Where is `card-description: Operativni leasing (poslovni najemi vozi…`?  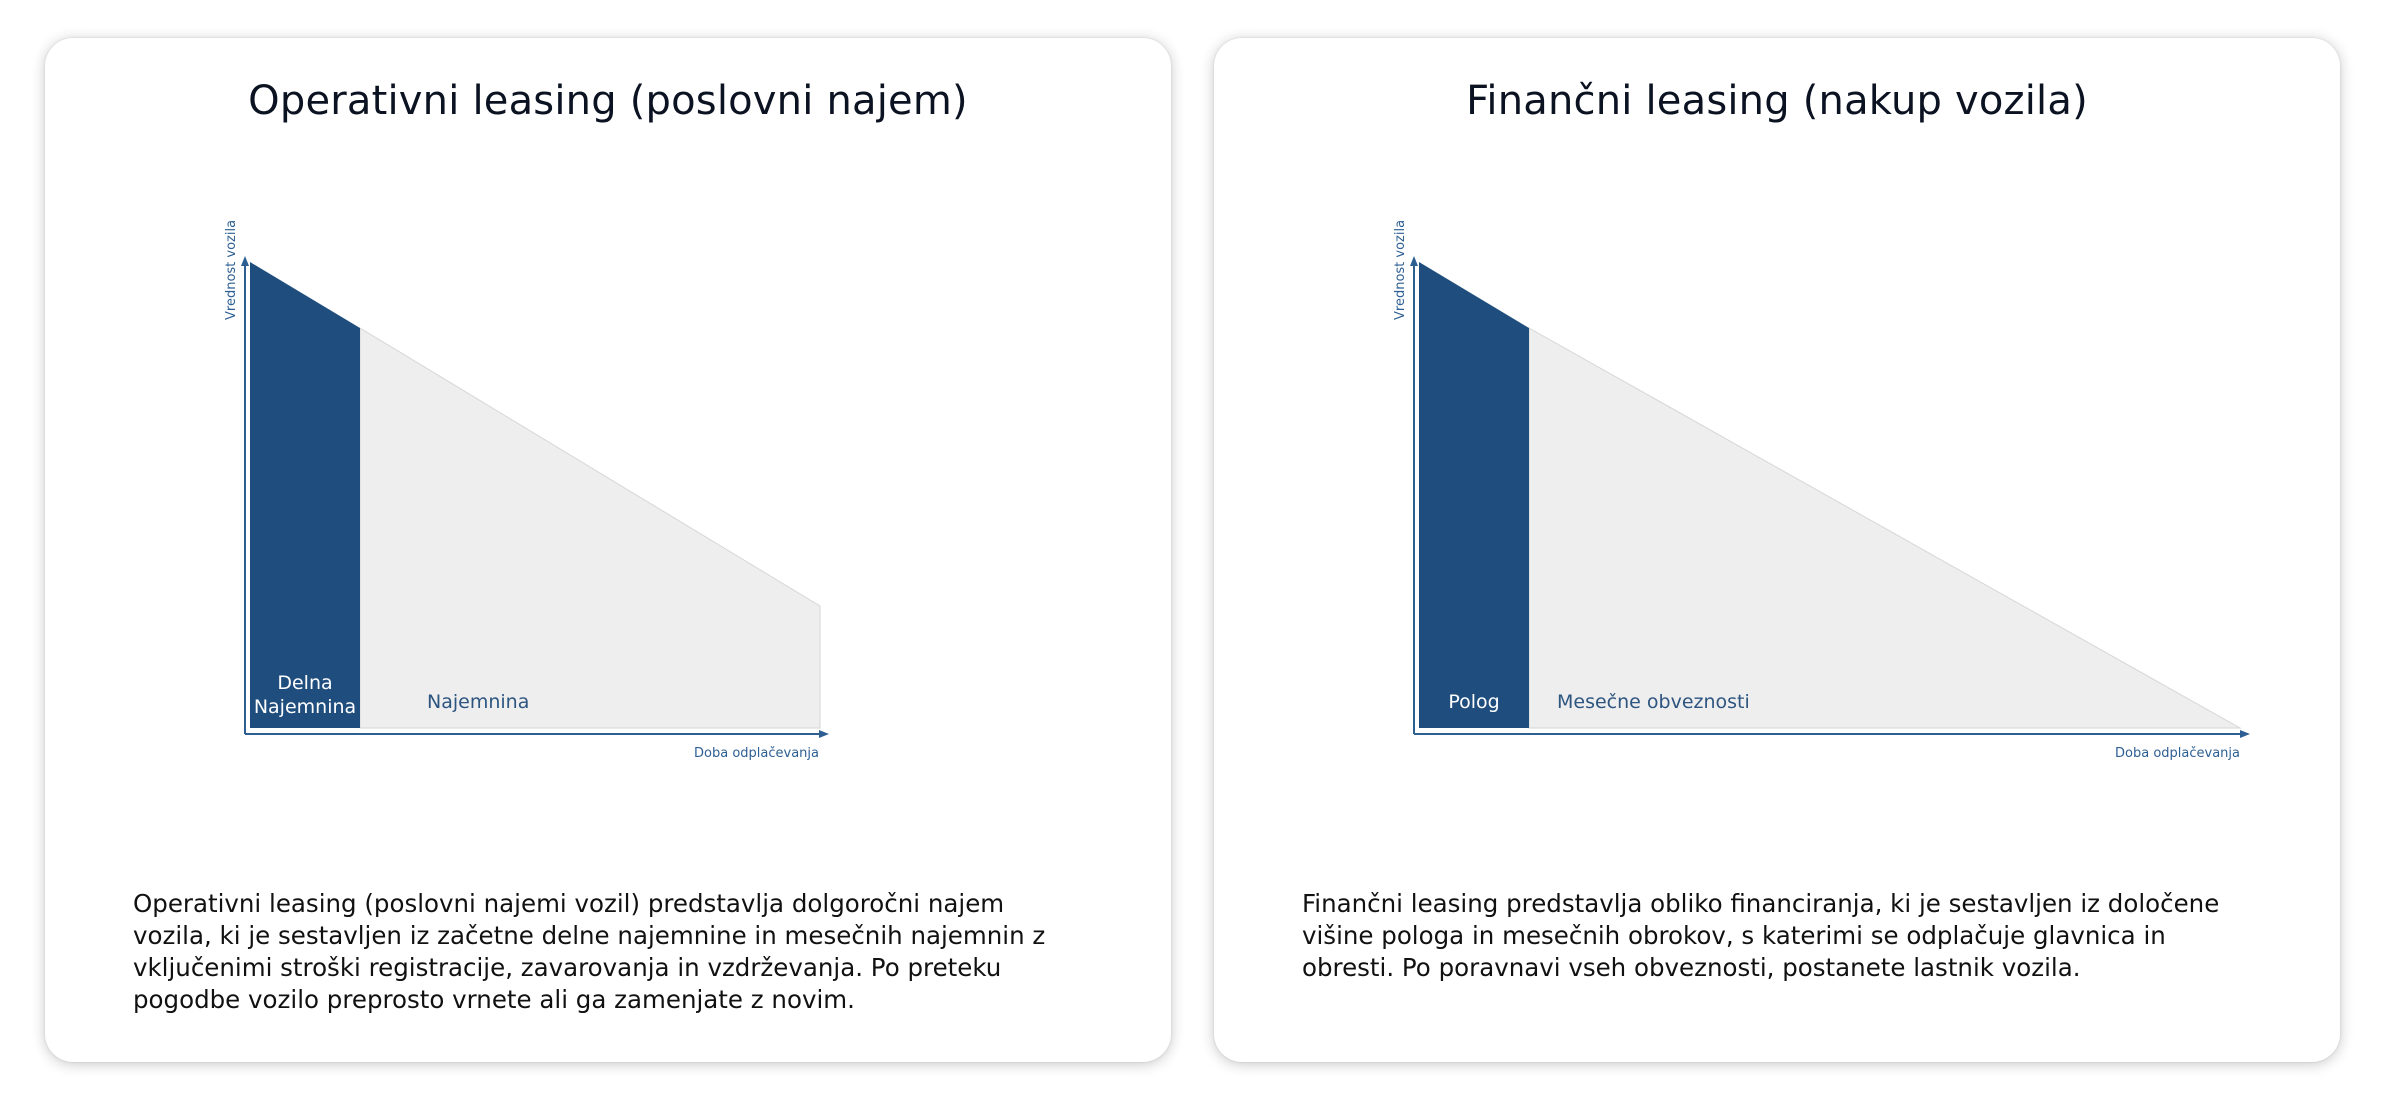
card-description: Operativni leasing (poslovni najemi vozi… is located at coordinates (589, 951).